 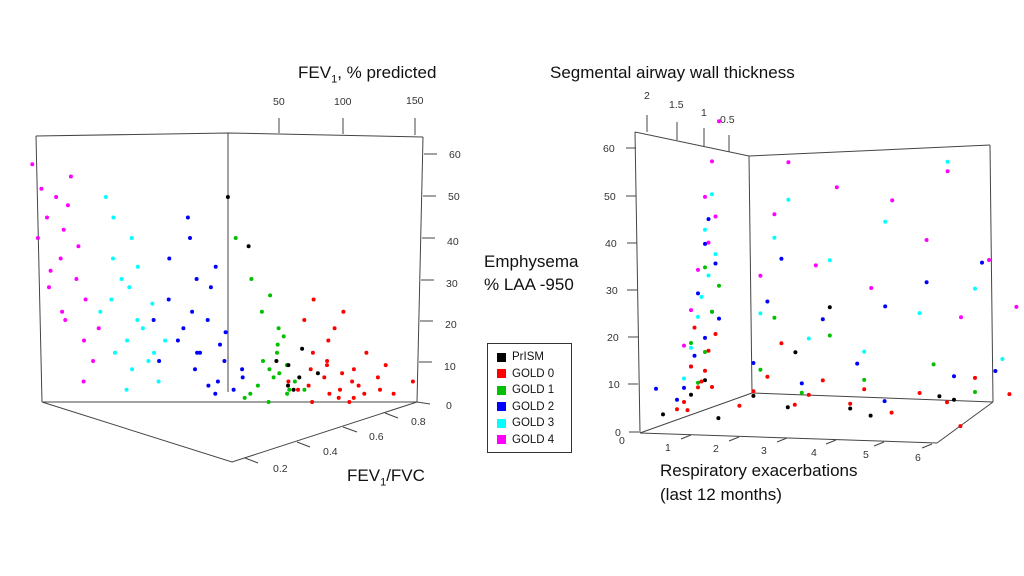 I want to click on legend-item: GOLD 4, so click(x=534, y=440).